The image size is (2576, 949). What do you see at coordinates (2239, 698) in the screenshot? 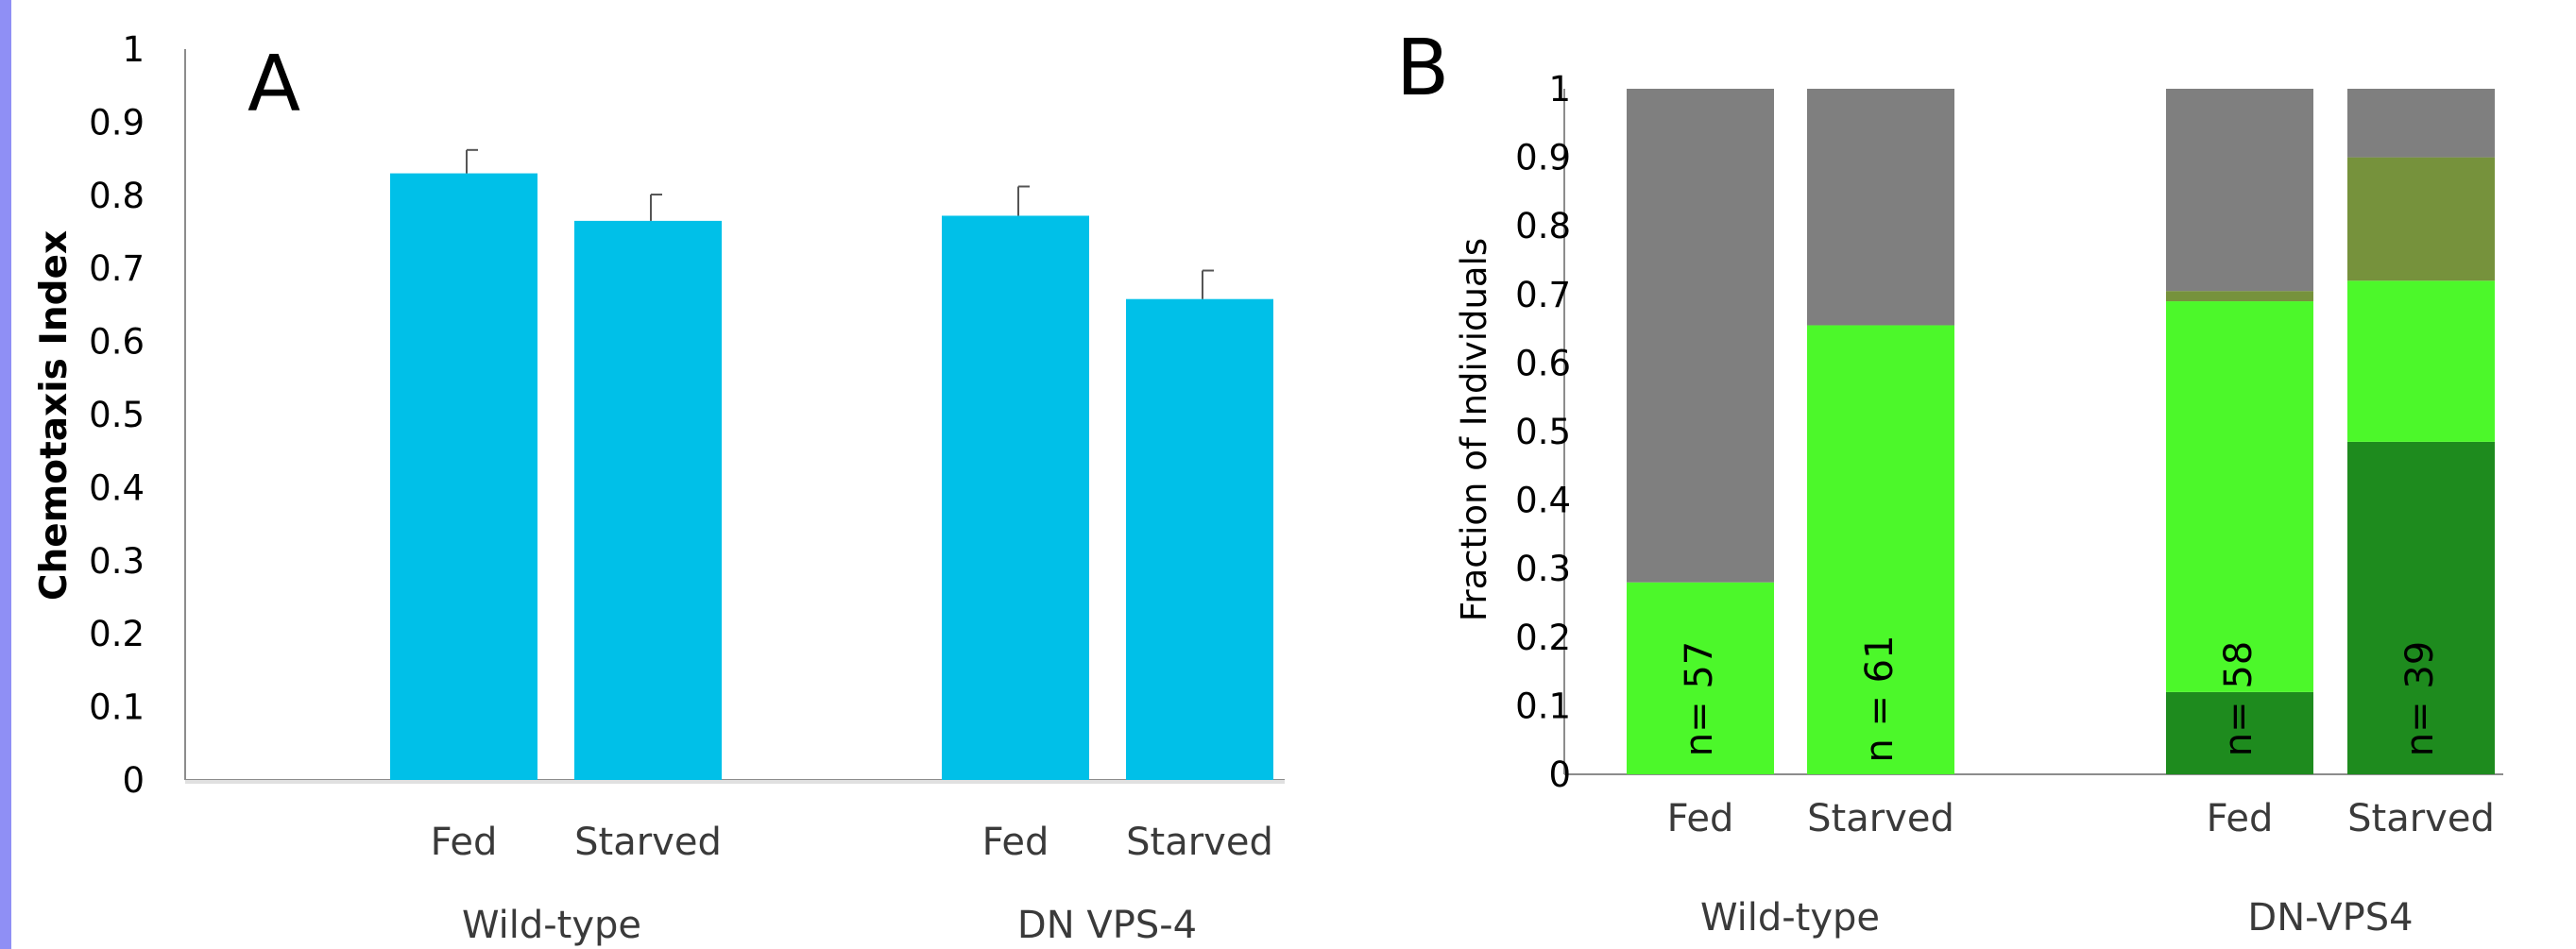
I see `n-count-label: n= 58` at bounding box center [2239, 698].